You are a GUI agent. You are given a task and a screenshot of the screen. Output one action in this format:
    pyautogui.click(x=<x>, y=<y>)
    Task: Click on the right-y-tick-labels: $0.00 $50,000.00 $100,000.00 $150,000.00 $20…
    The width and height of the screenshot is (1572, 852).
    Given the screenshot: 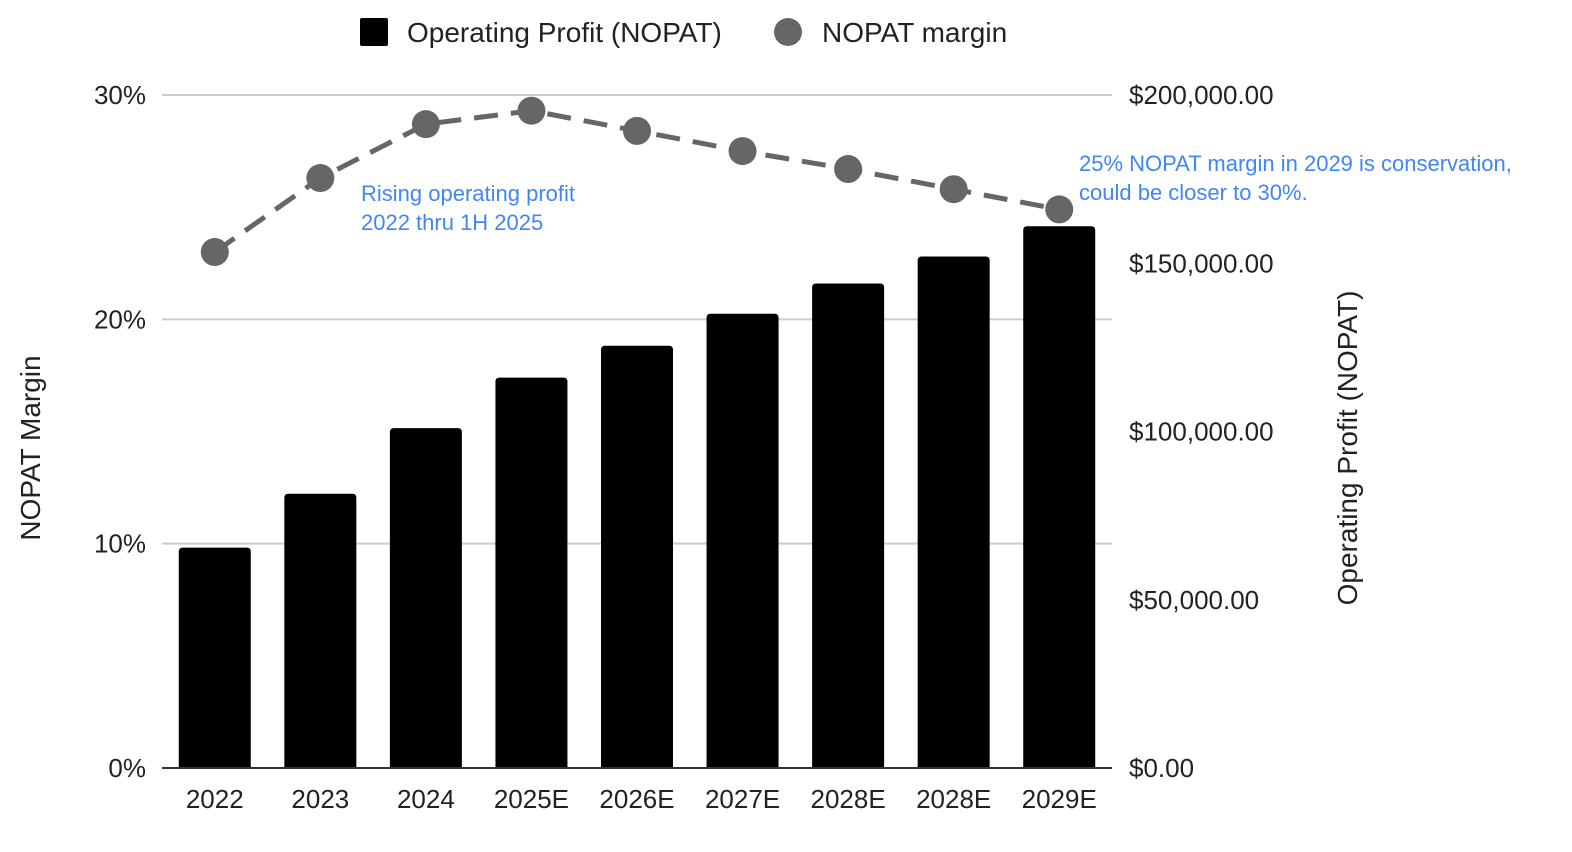 What is the action you would take?
    pyautogui.click(x=1201, y=431)
    